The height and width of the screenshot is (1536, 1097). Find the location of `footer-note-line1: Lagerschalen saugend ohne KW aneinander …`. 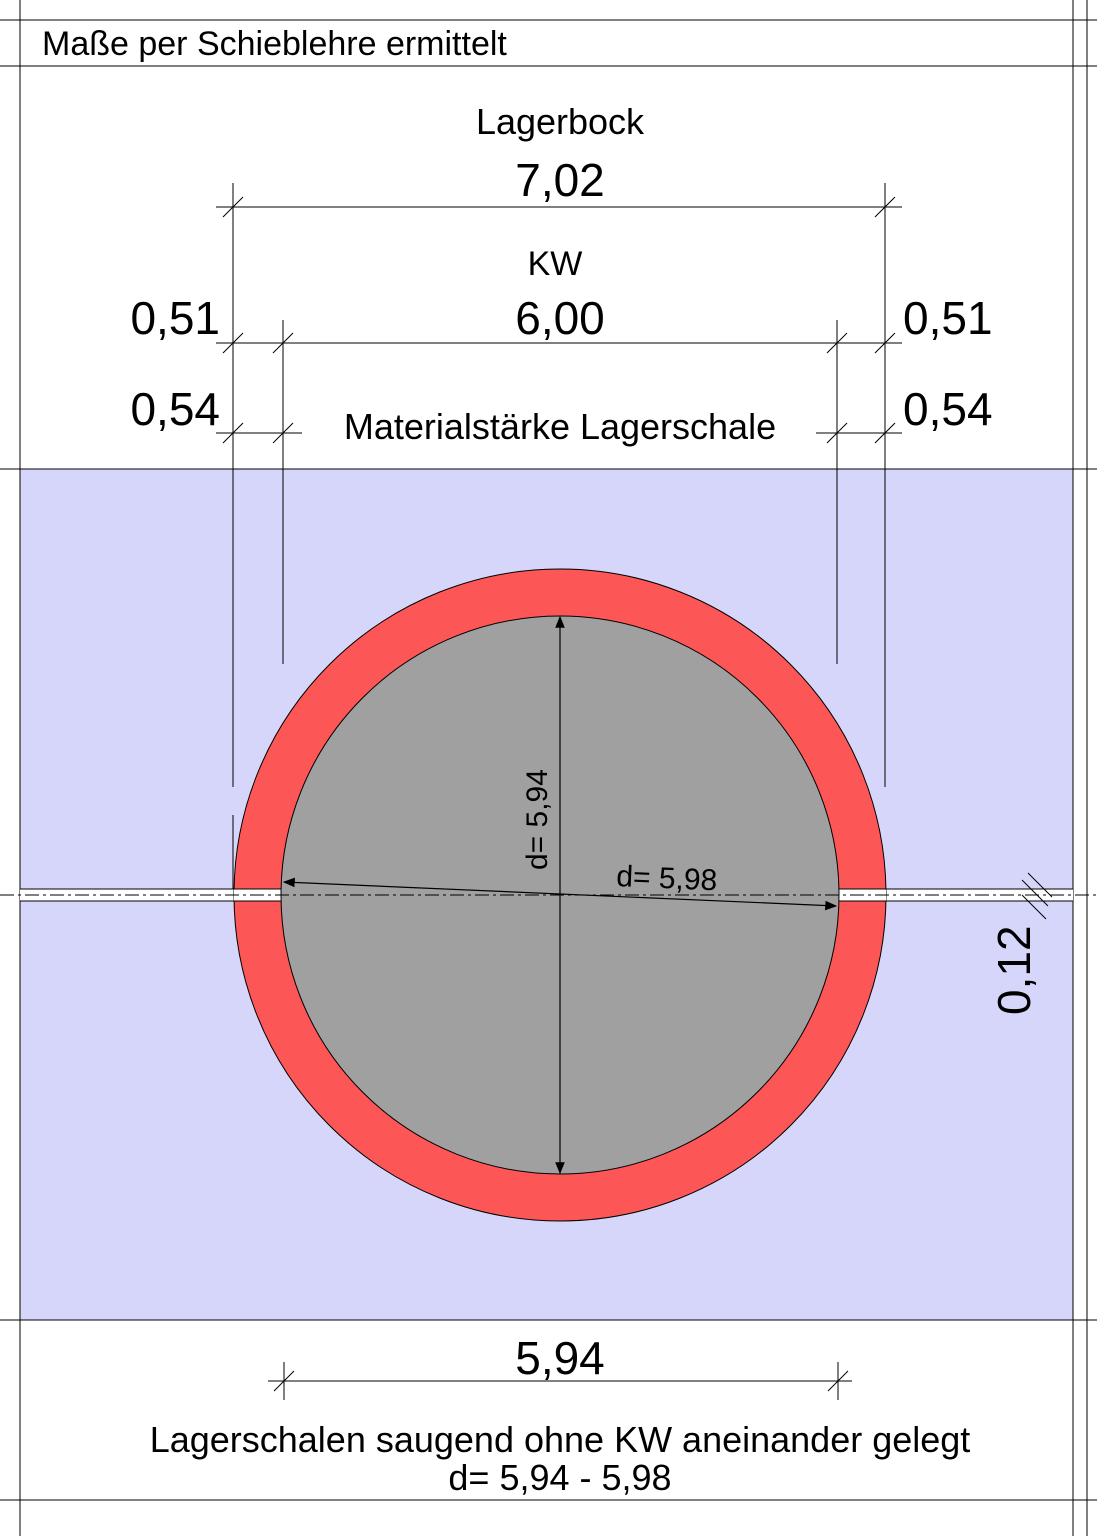

footer-note-line1: Lagerschalen saugend ohne KW aneinander … is located at coordinates (560, 1439).